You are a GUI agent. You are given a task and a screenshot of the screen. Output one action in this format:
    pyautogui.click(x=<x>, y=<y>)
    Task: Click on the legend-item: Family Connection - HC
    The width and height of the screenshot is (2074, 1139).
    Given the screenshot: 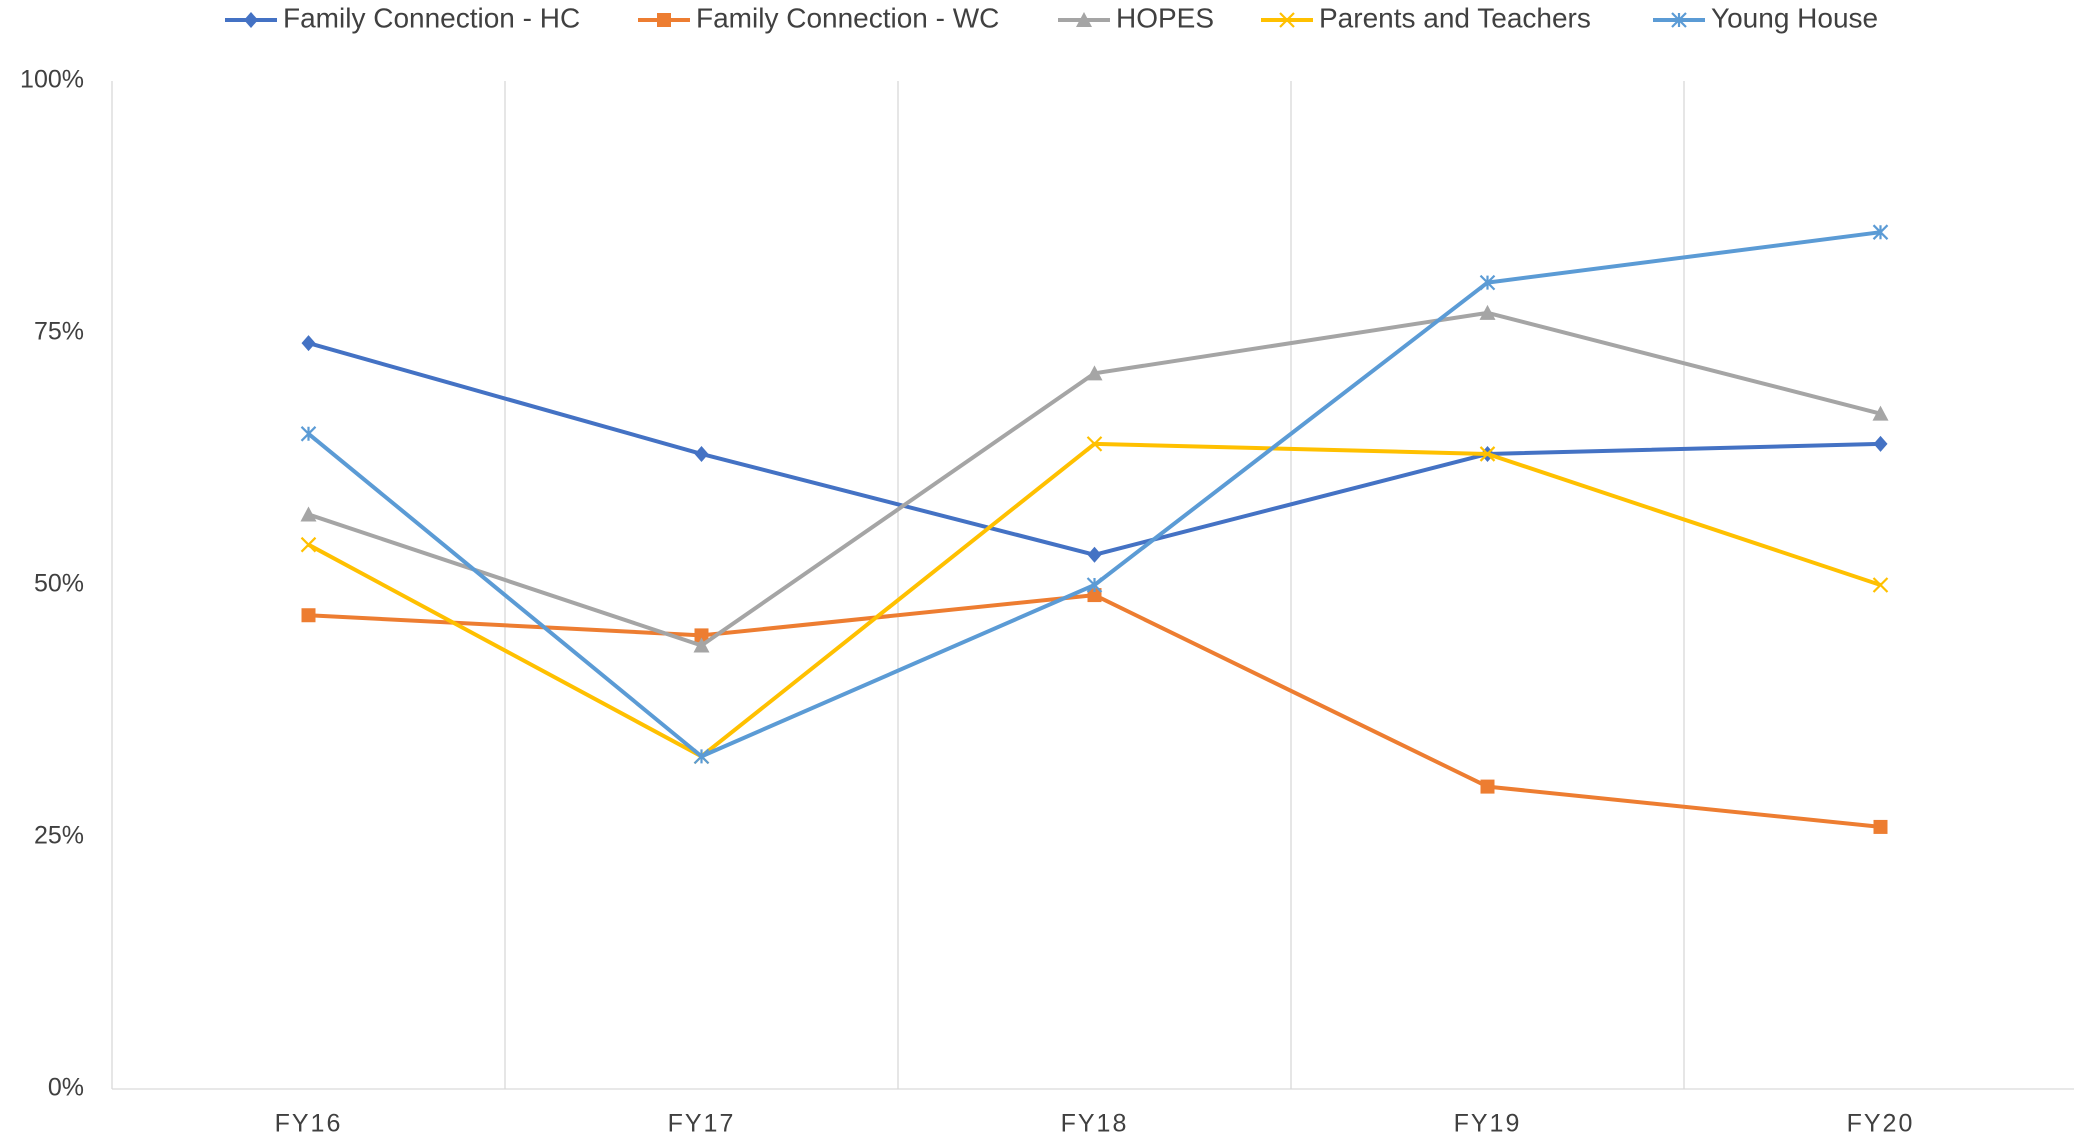 What is the action you would take?
    pyautogui.click(x=402, y=17)
    